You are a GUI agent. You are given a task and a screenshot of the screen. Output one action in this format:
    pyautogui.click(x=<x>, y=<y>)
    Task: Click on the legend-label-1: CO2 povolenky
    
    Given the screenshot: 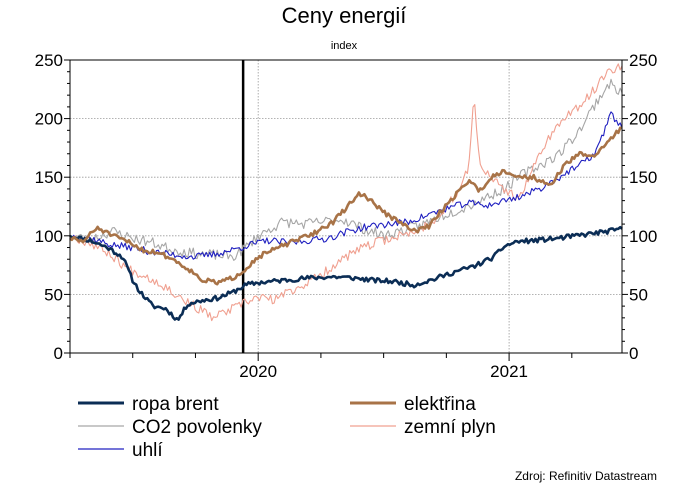 What is the action you would take?
    pyautogui.click(x=197, y=427)
    